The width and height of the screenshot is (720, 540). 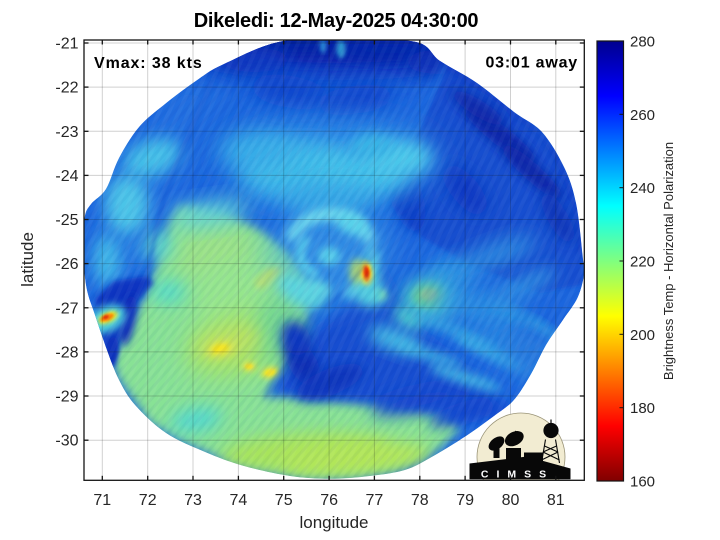 What do you see at coordinates (66, 176) in the screenshot?
I see `svg-text: -24` at bounding box center [66, 176].